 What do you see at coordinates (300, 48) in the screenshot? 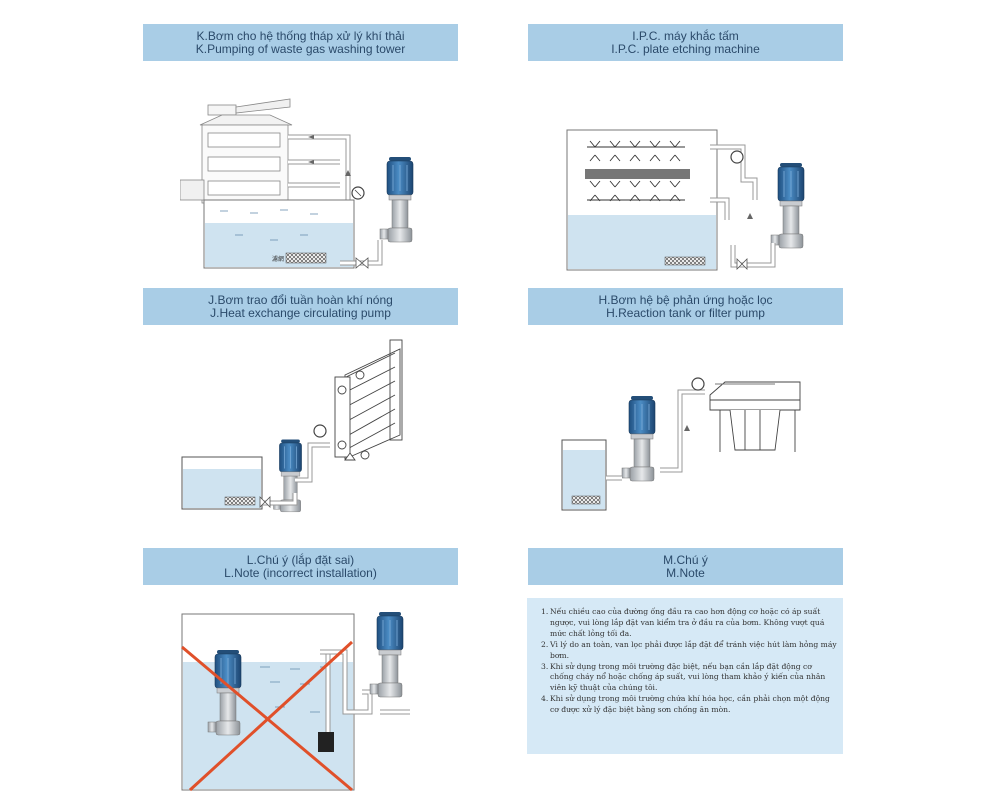
I see `panel-k-title-en: K.Pumping of waste gas washing tower` at bounding box center [300, 48].